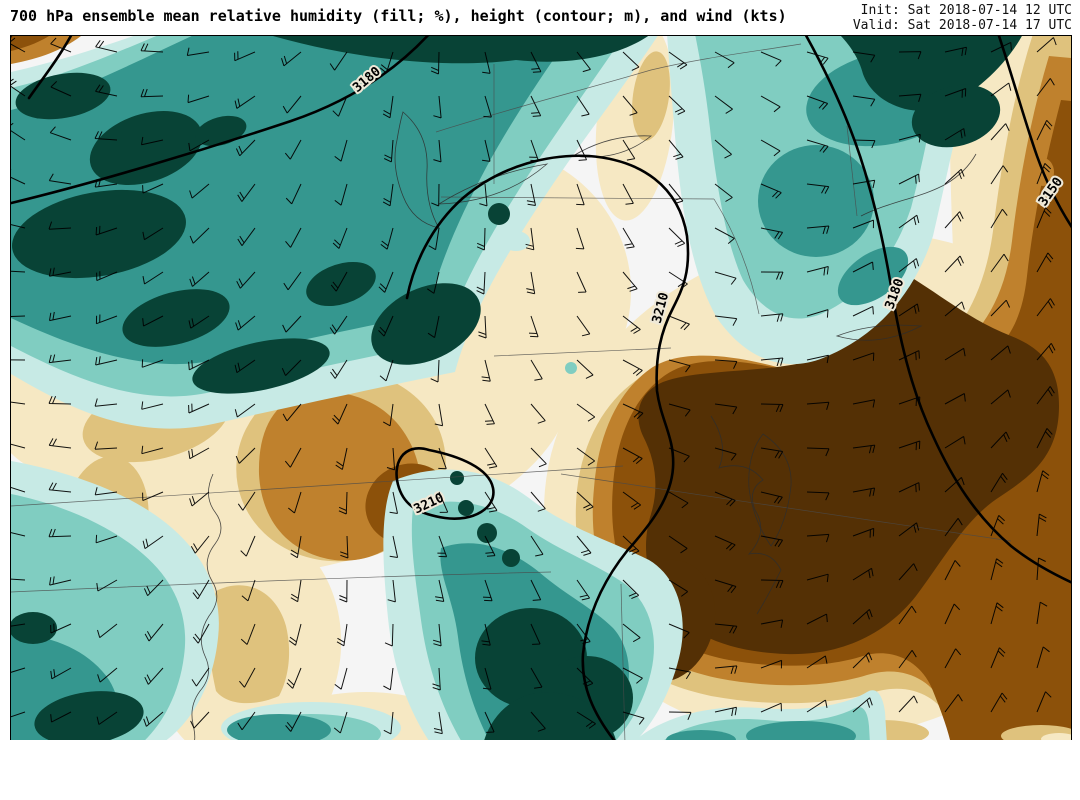  I want to click on fill-corner-dry, so click(46, 50).